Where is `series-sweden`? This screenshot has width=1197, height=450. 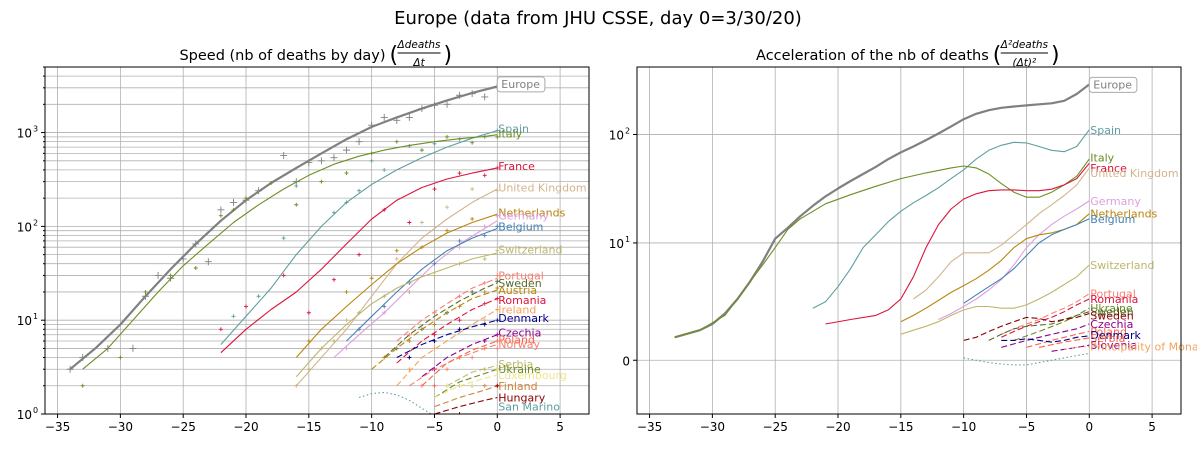 series-sweden is located at coordinates (1026, 326).